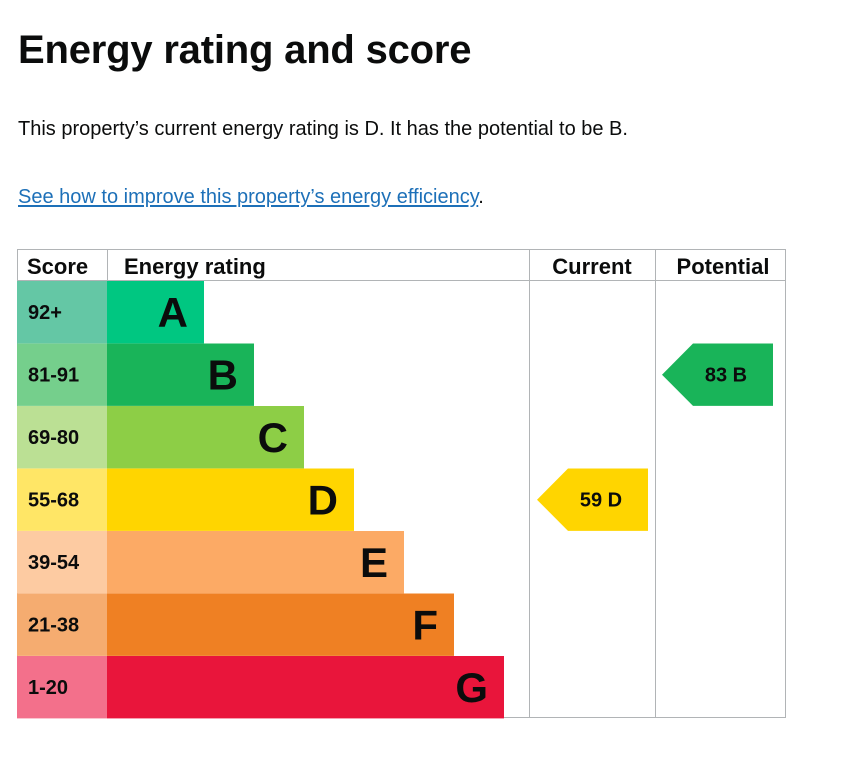 The width and height of the screenshot is (843, 760). I want to click on current-rating-label: 59 D, so click(601, 501).